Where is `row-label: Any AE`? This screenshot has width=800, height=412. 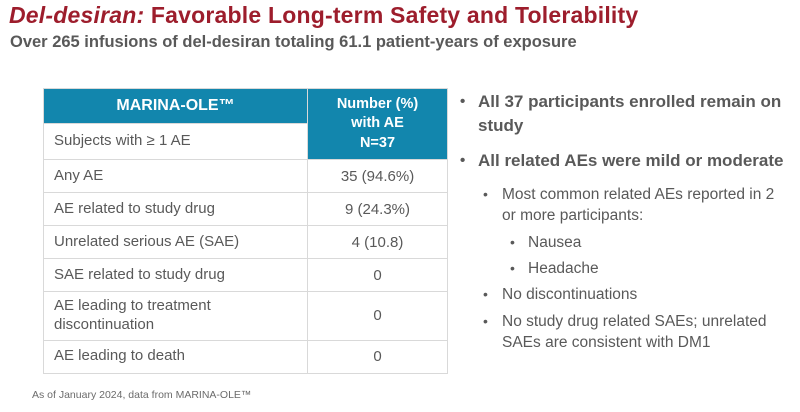 row-label: Any AE is located at coordinates (175, 176).